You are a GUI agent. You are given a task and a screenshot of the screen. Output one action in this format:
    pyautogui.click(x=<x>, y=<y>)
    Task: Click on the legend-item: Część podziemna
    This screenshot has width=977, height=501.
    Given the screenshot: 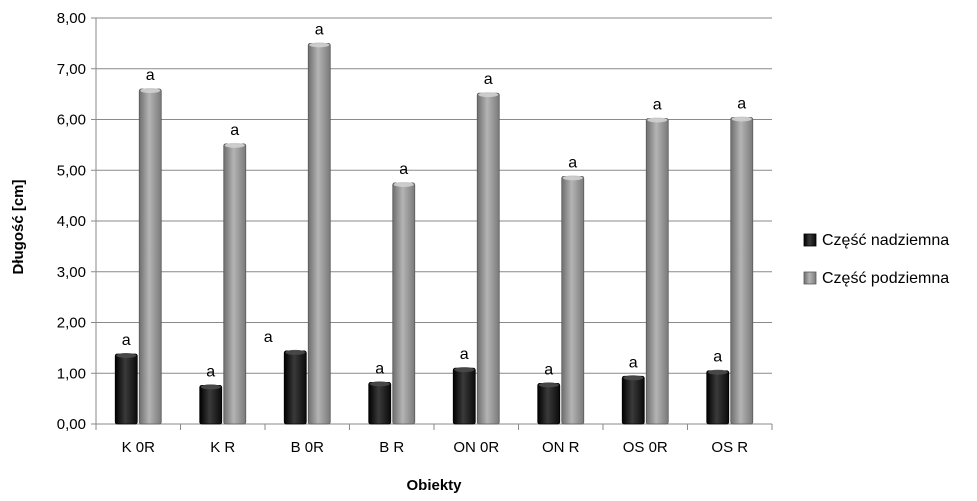 What is the action you would take?
    pyautogui.click(x=876, y=278)
    